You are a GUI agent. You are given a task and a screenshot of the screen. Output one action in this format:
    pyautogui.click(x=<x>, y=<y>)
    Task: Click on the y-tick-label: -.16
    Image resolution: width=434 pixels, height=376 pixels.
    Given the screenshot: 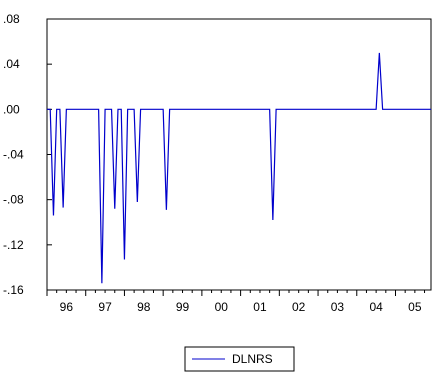 What is the action you would take?
    pyautogui.click(x=13, y=290)
    